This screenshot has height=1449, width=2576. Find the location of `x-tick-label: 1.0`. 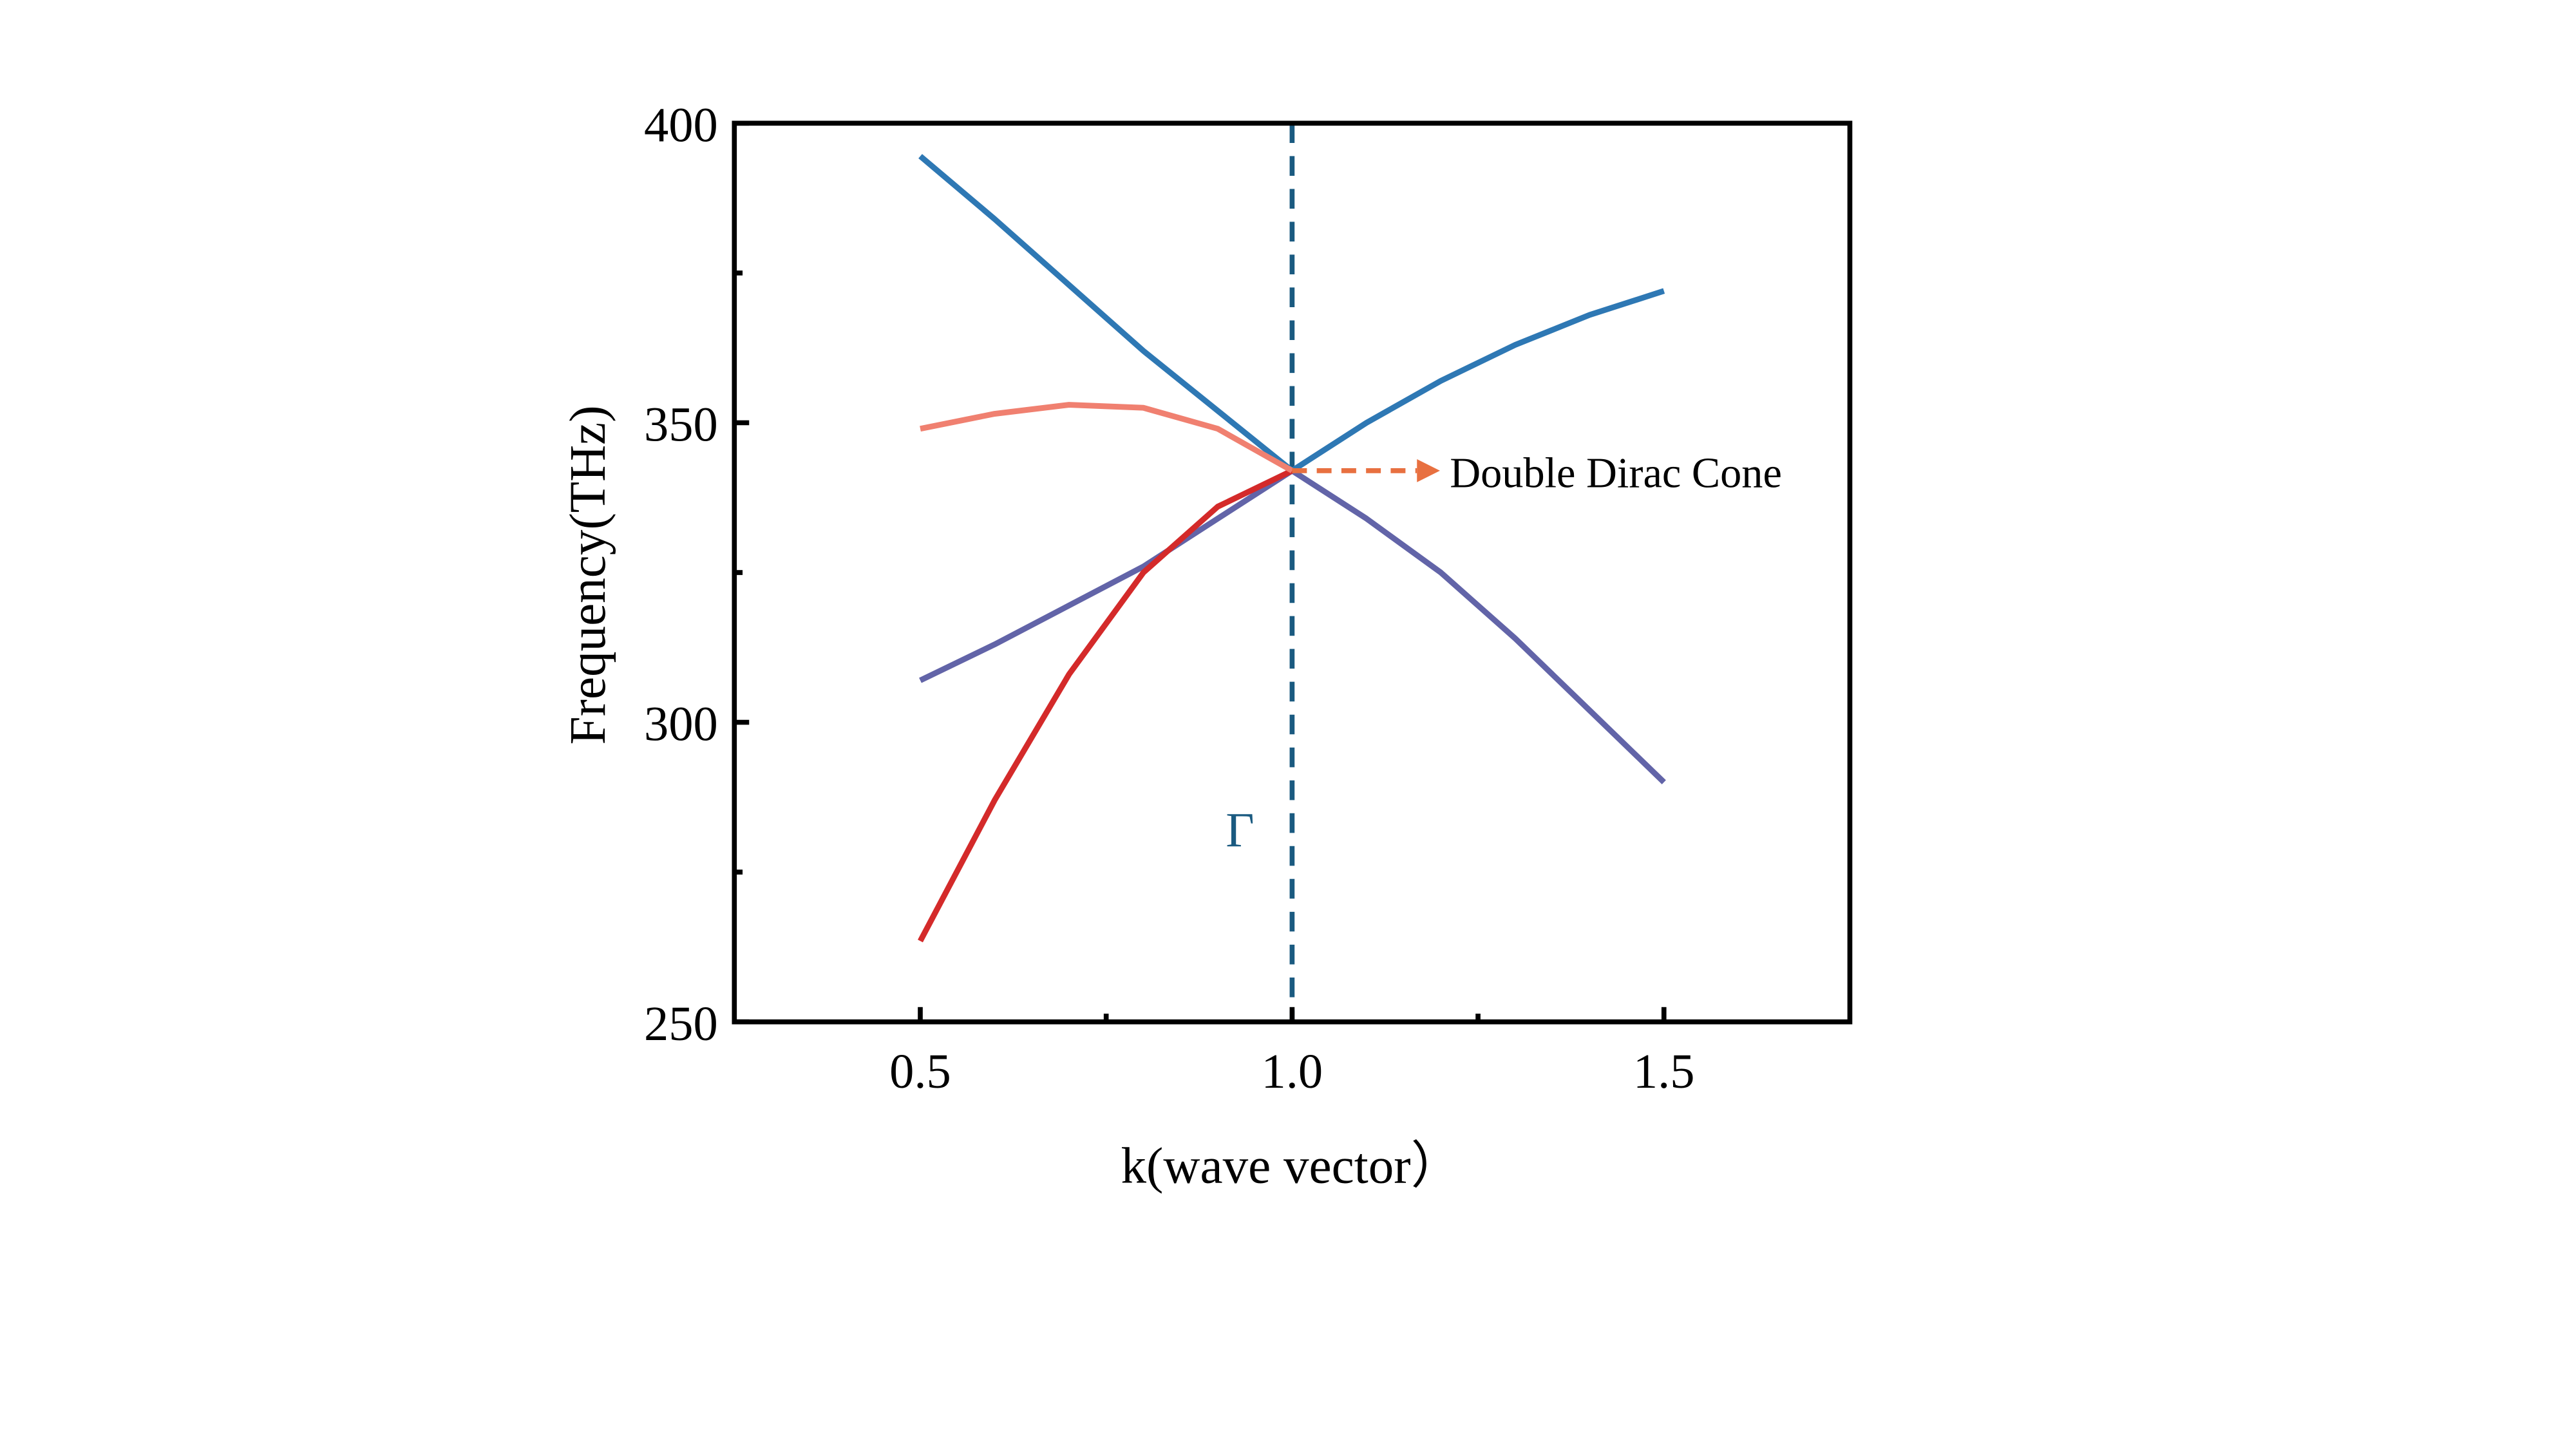

x-tick-label: 1.0 is located at coordinates (1292, 1071).